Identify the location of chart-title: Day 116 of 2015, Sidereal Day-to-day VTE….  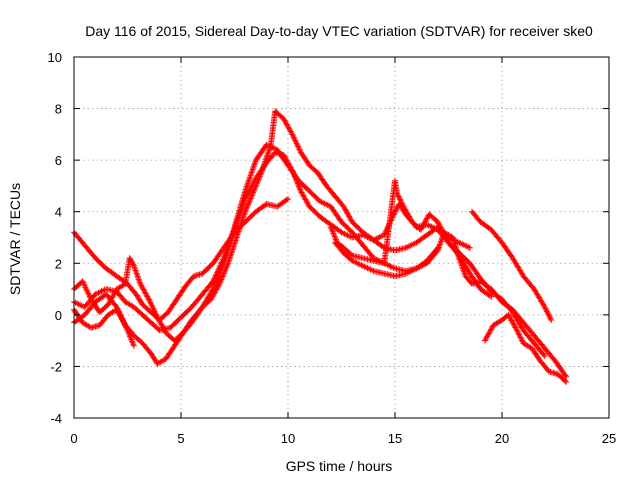
(339, 31).